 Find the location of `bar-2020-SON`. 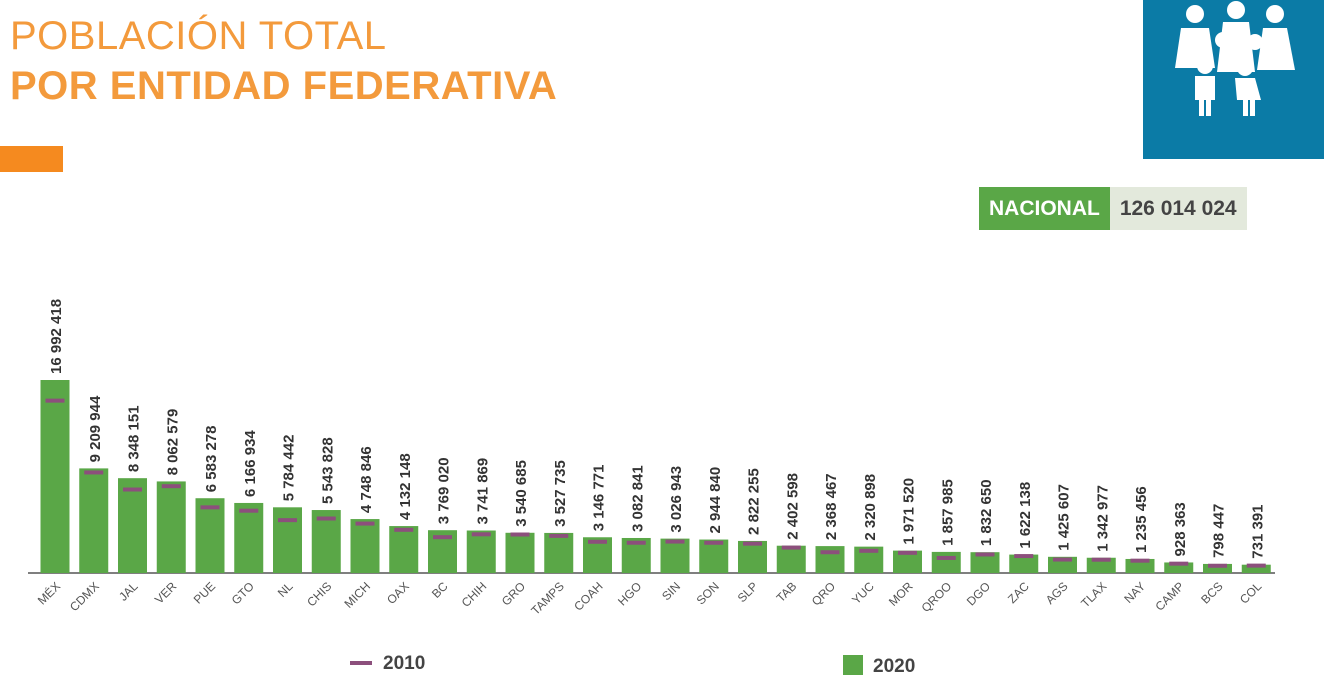

bar-2020-SON is located at coordinates (714, 556).